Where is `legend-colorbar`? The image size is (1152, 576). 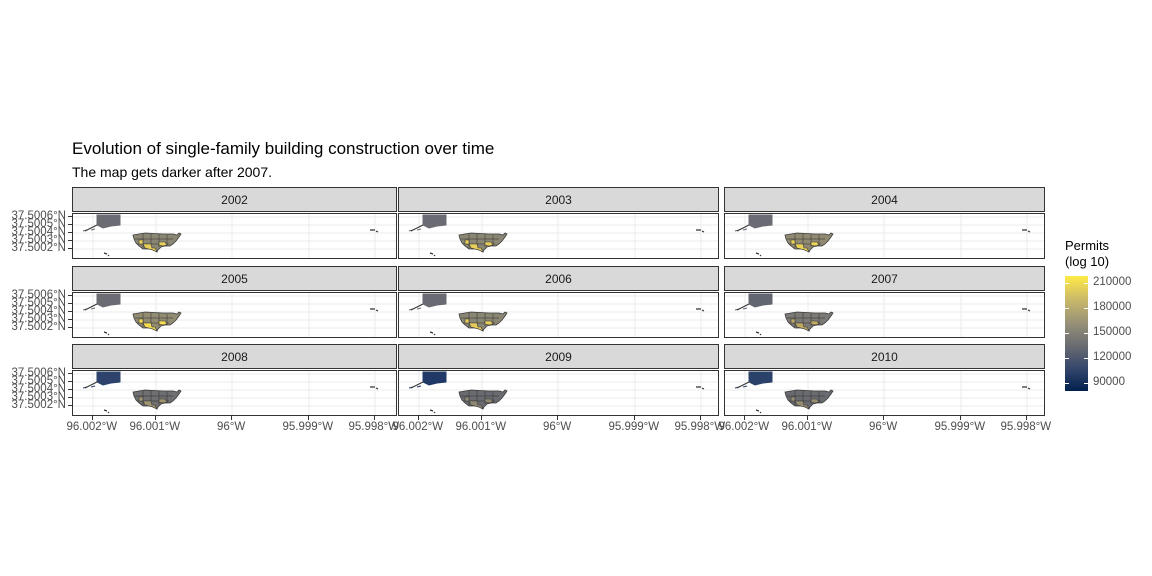
legend-colorbar is located at coordinates (1076, 333).